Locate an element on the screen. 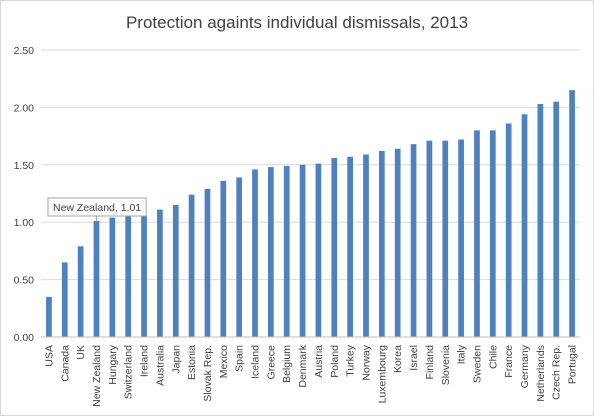  category-label: Germany is located at coordinates (525, 366).